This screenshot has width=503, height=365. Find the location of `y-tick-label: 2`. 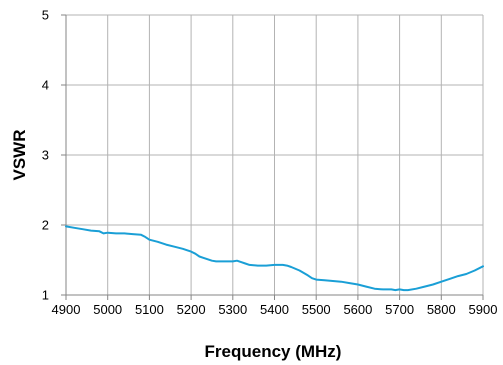

y-tick-label: 2 is located at coordinates (45, 225).